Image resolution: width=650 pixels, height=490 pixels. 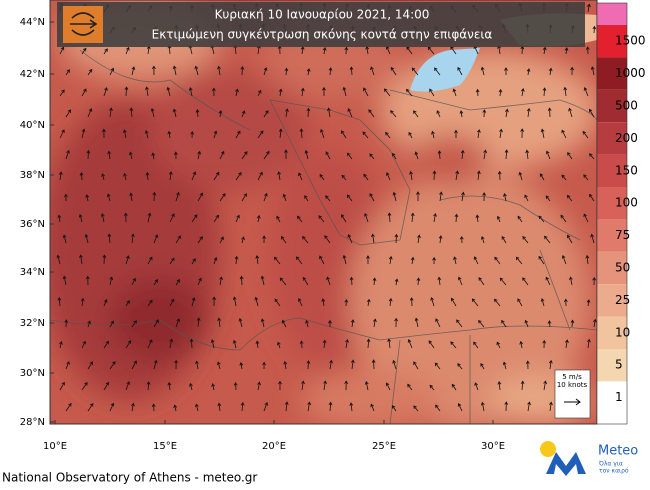 I want to click on colorbar-label: 200, so click(x=626, y=138).